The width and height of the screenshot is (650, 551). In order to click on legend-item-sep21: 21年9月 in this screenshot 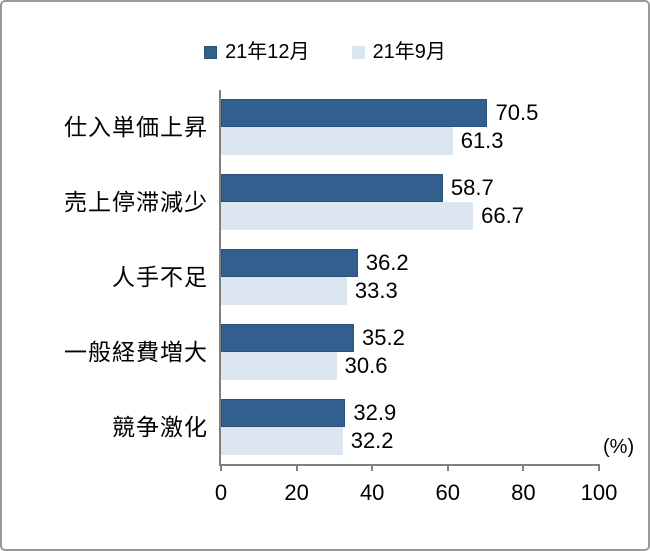, I will do `click(398, 52)`.